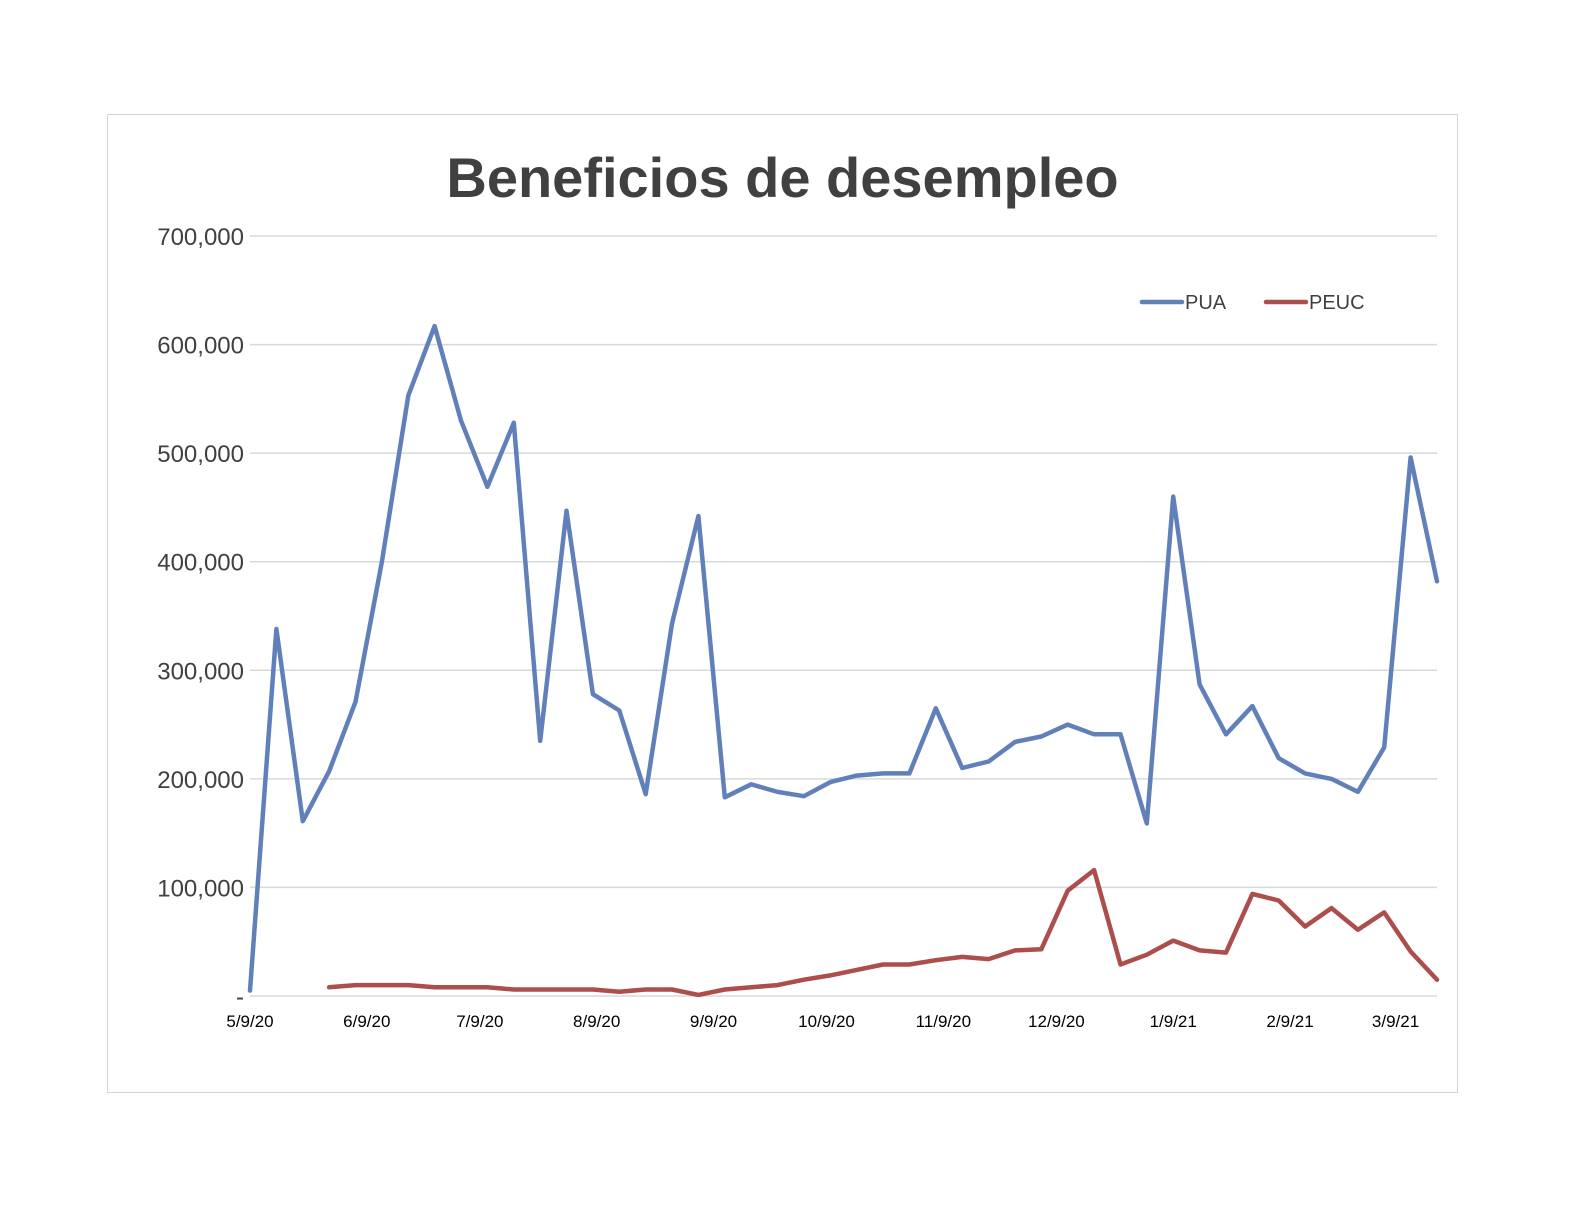 The width and height of the screenshot is (1584, 1224). What do you see at coordinates (249, 1021) in the screenshot?
I see `x-tick-label: 5/9/20` at bounding box center [249, 1021].